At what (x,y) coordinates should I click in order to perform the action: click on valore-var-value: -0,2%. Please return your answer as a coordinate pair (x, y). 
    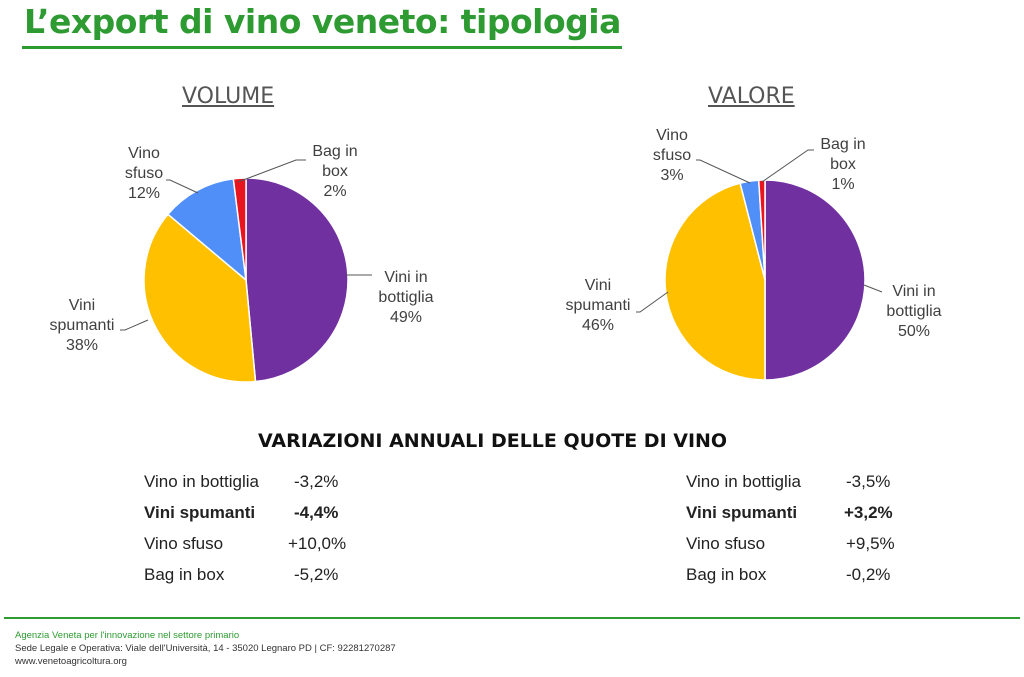
    Looking at the image, I should click on (868, 574).